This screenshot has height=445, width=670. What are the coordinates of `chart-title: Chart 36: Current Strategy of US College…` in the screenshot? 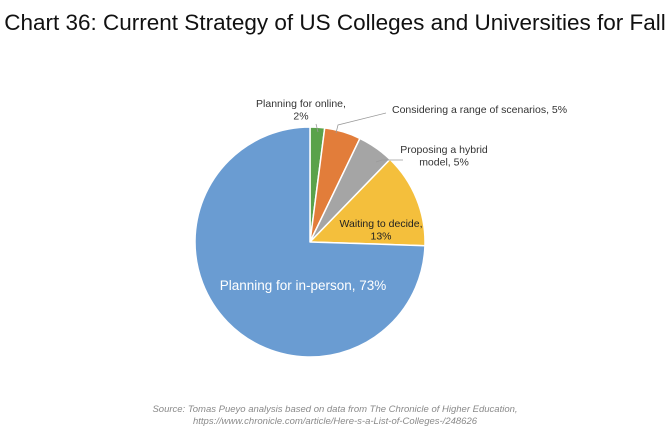 It's located at (335, 22).